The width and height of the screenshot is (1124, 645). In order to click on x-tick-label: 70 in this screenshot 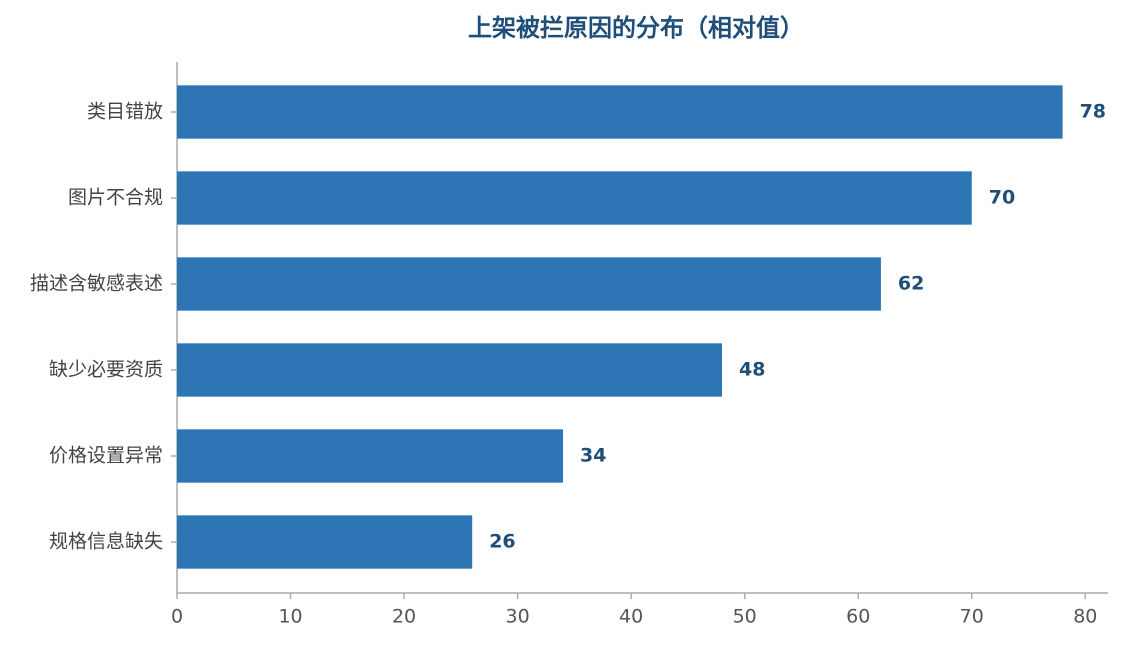, I will do `click(972, 617)`.